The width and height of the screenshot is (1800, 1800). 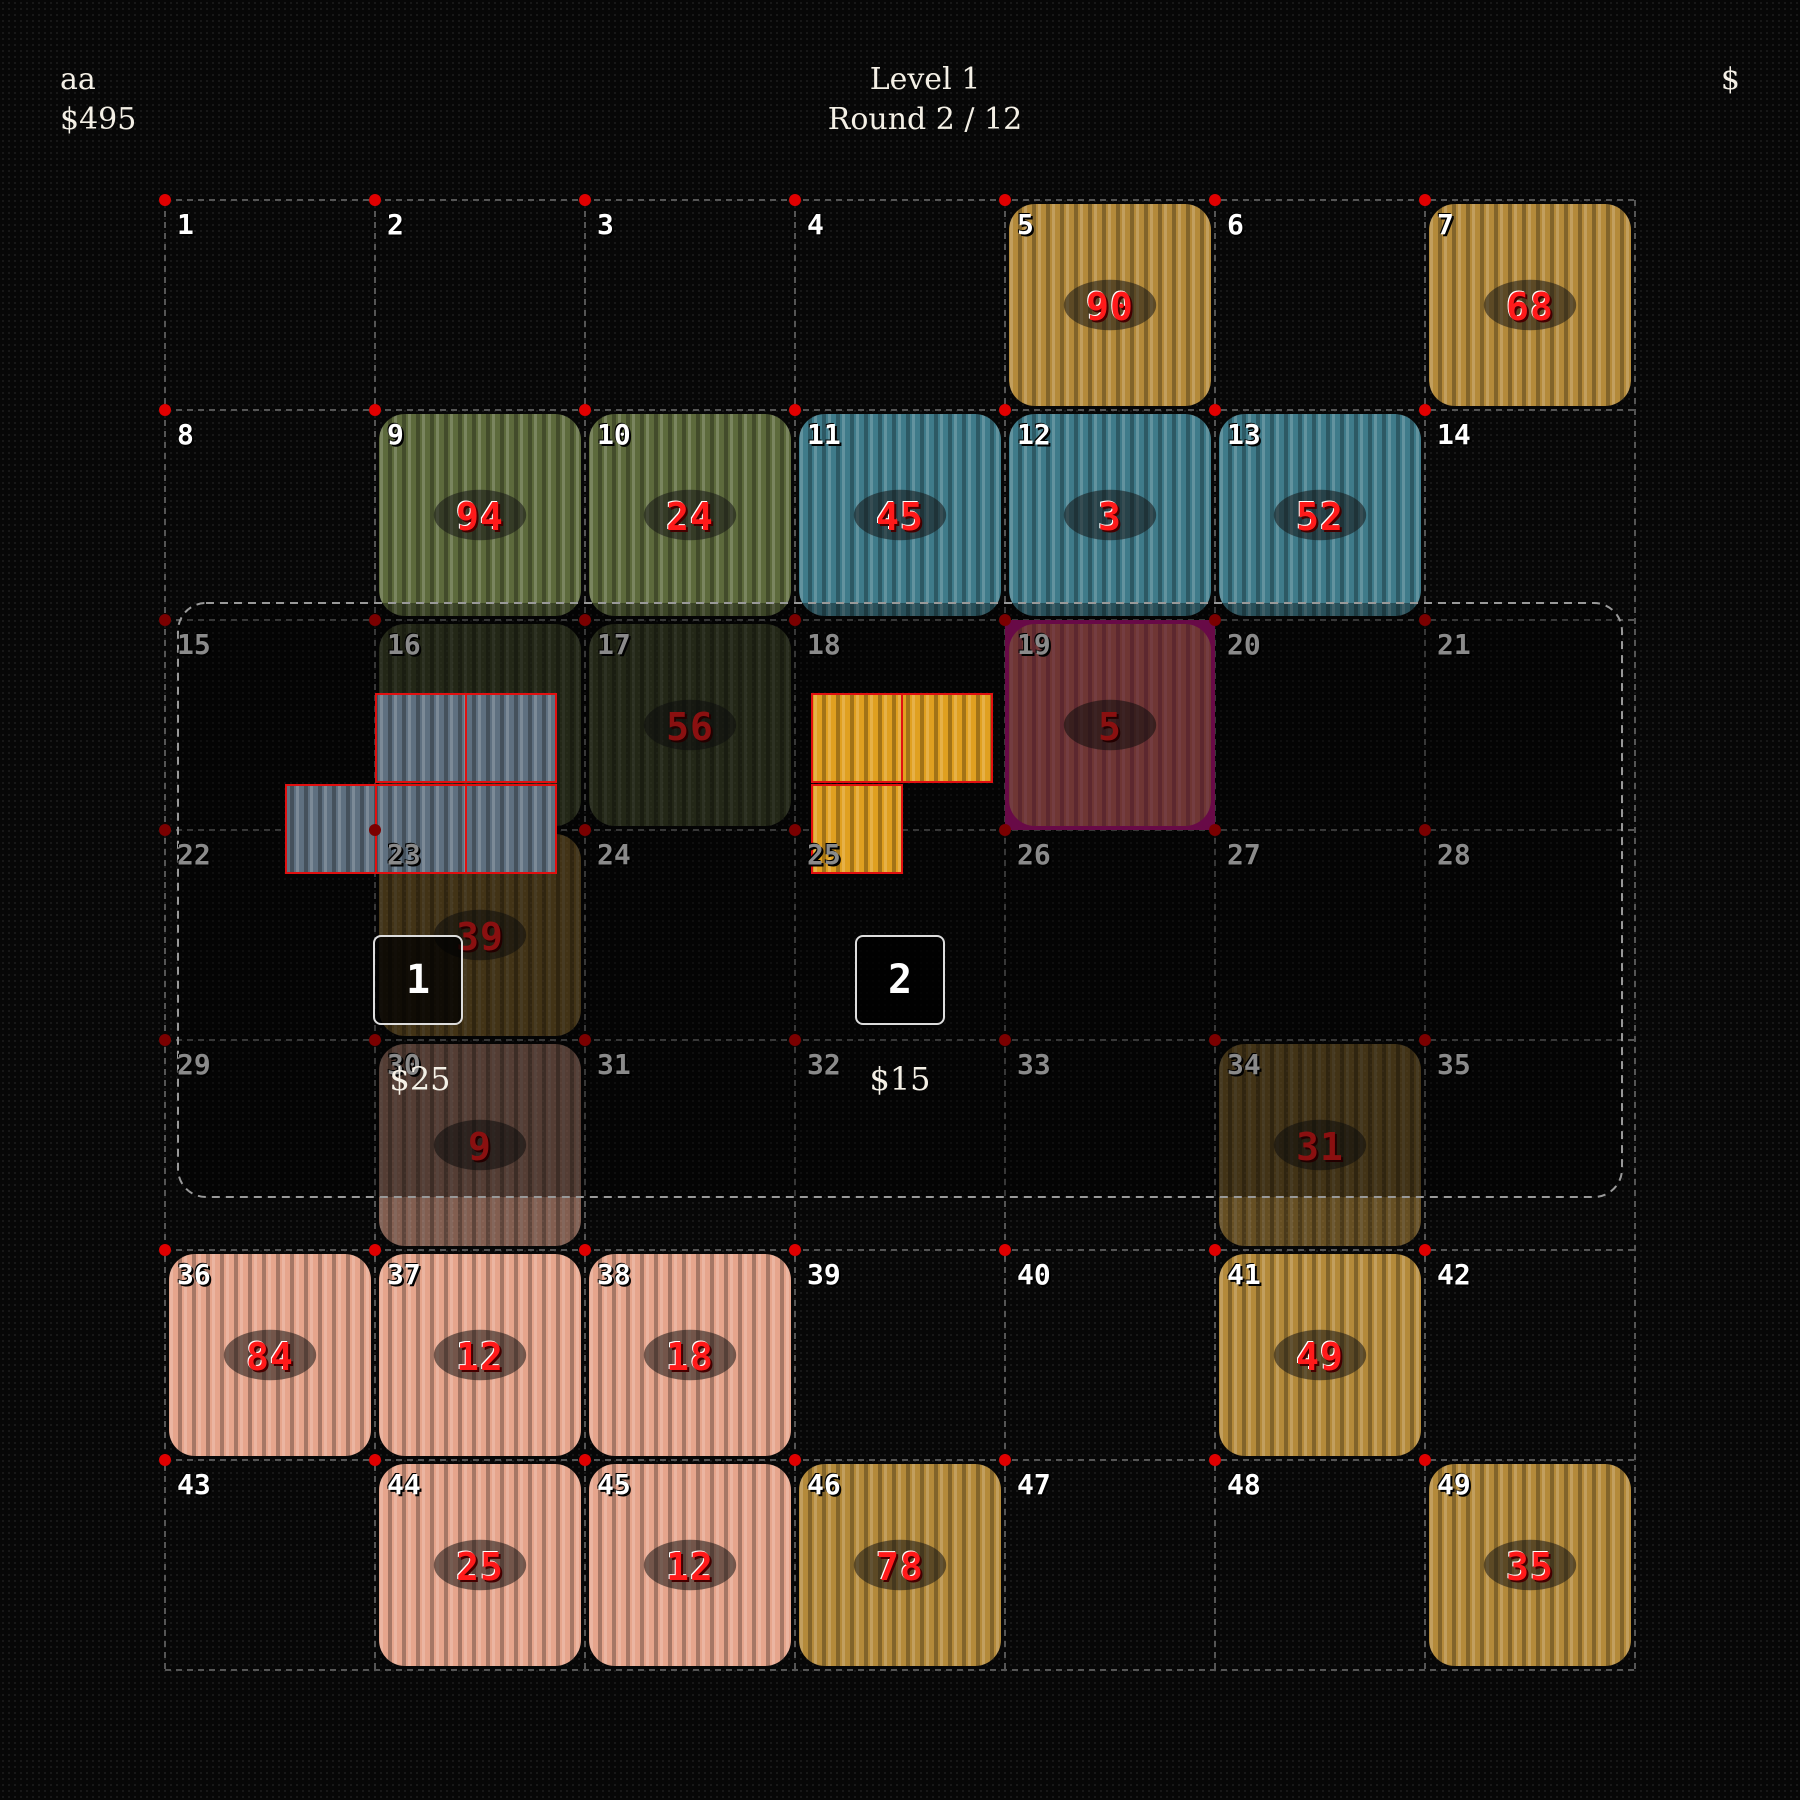 I want to click on level-label: Level 1, so click(x=925, y=79).